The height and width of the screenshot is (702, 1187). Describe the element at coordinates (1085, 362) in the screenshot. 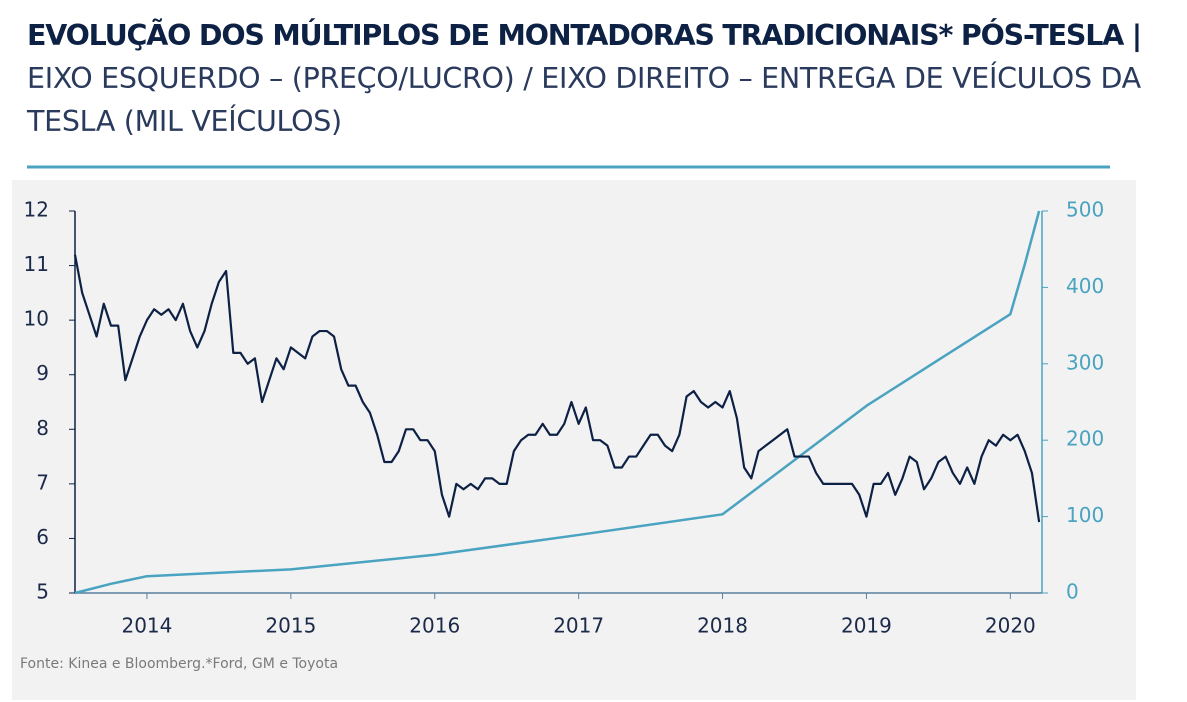

I see `y2-tick-label: 300` at that location.